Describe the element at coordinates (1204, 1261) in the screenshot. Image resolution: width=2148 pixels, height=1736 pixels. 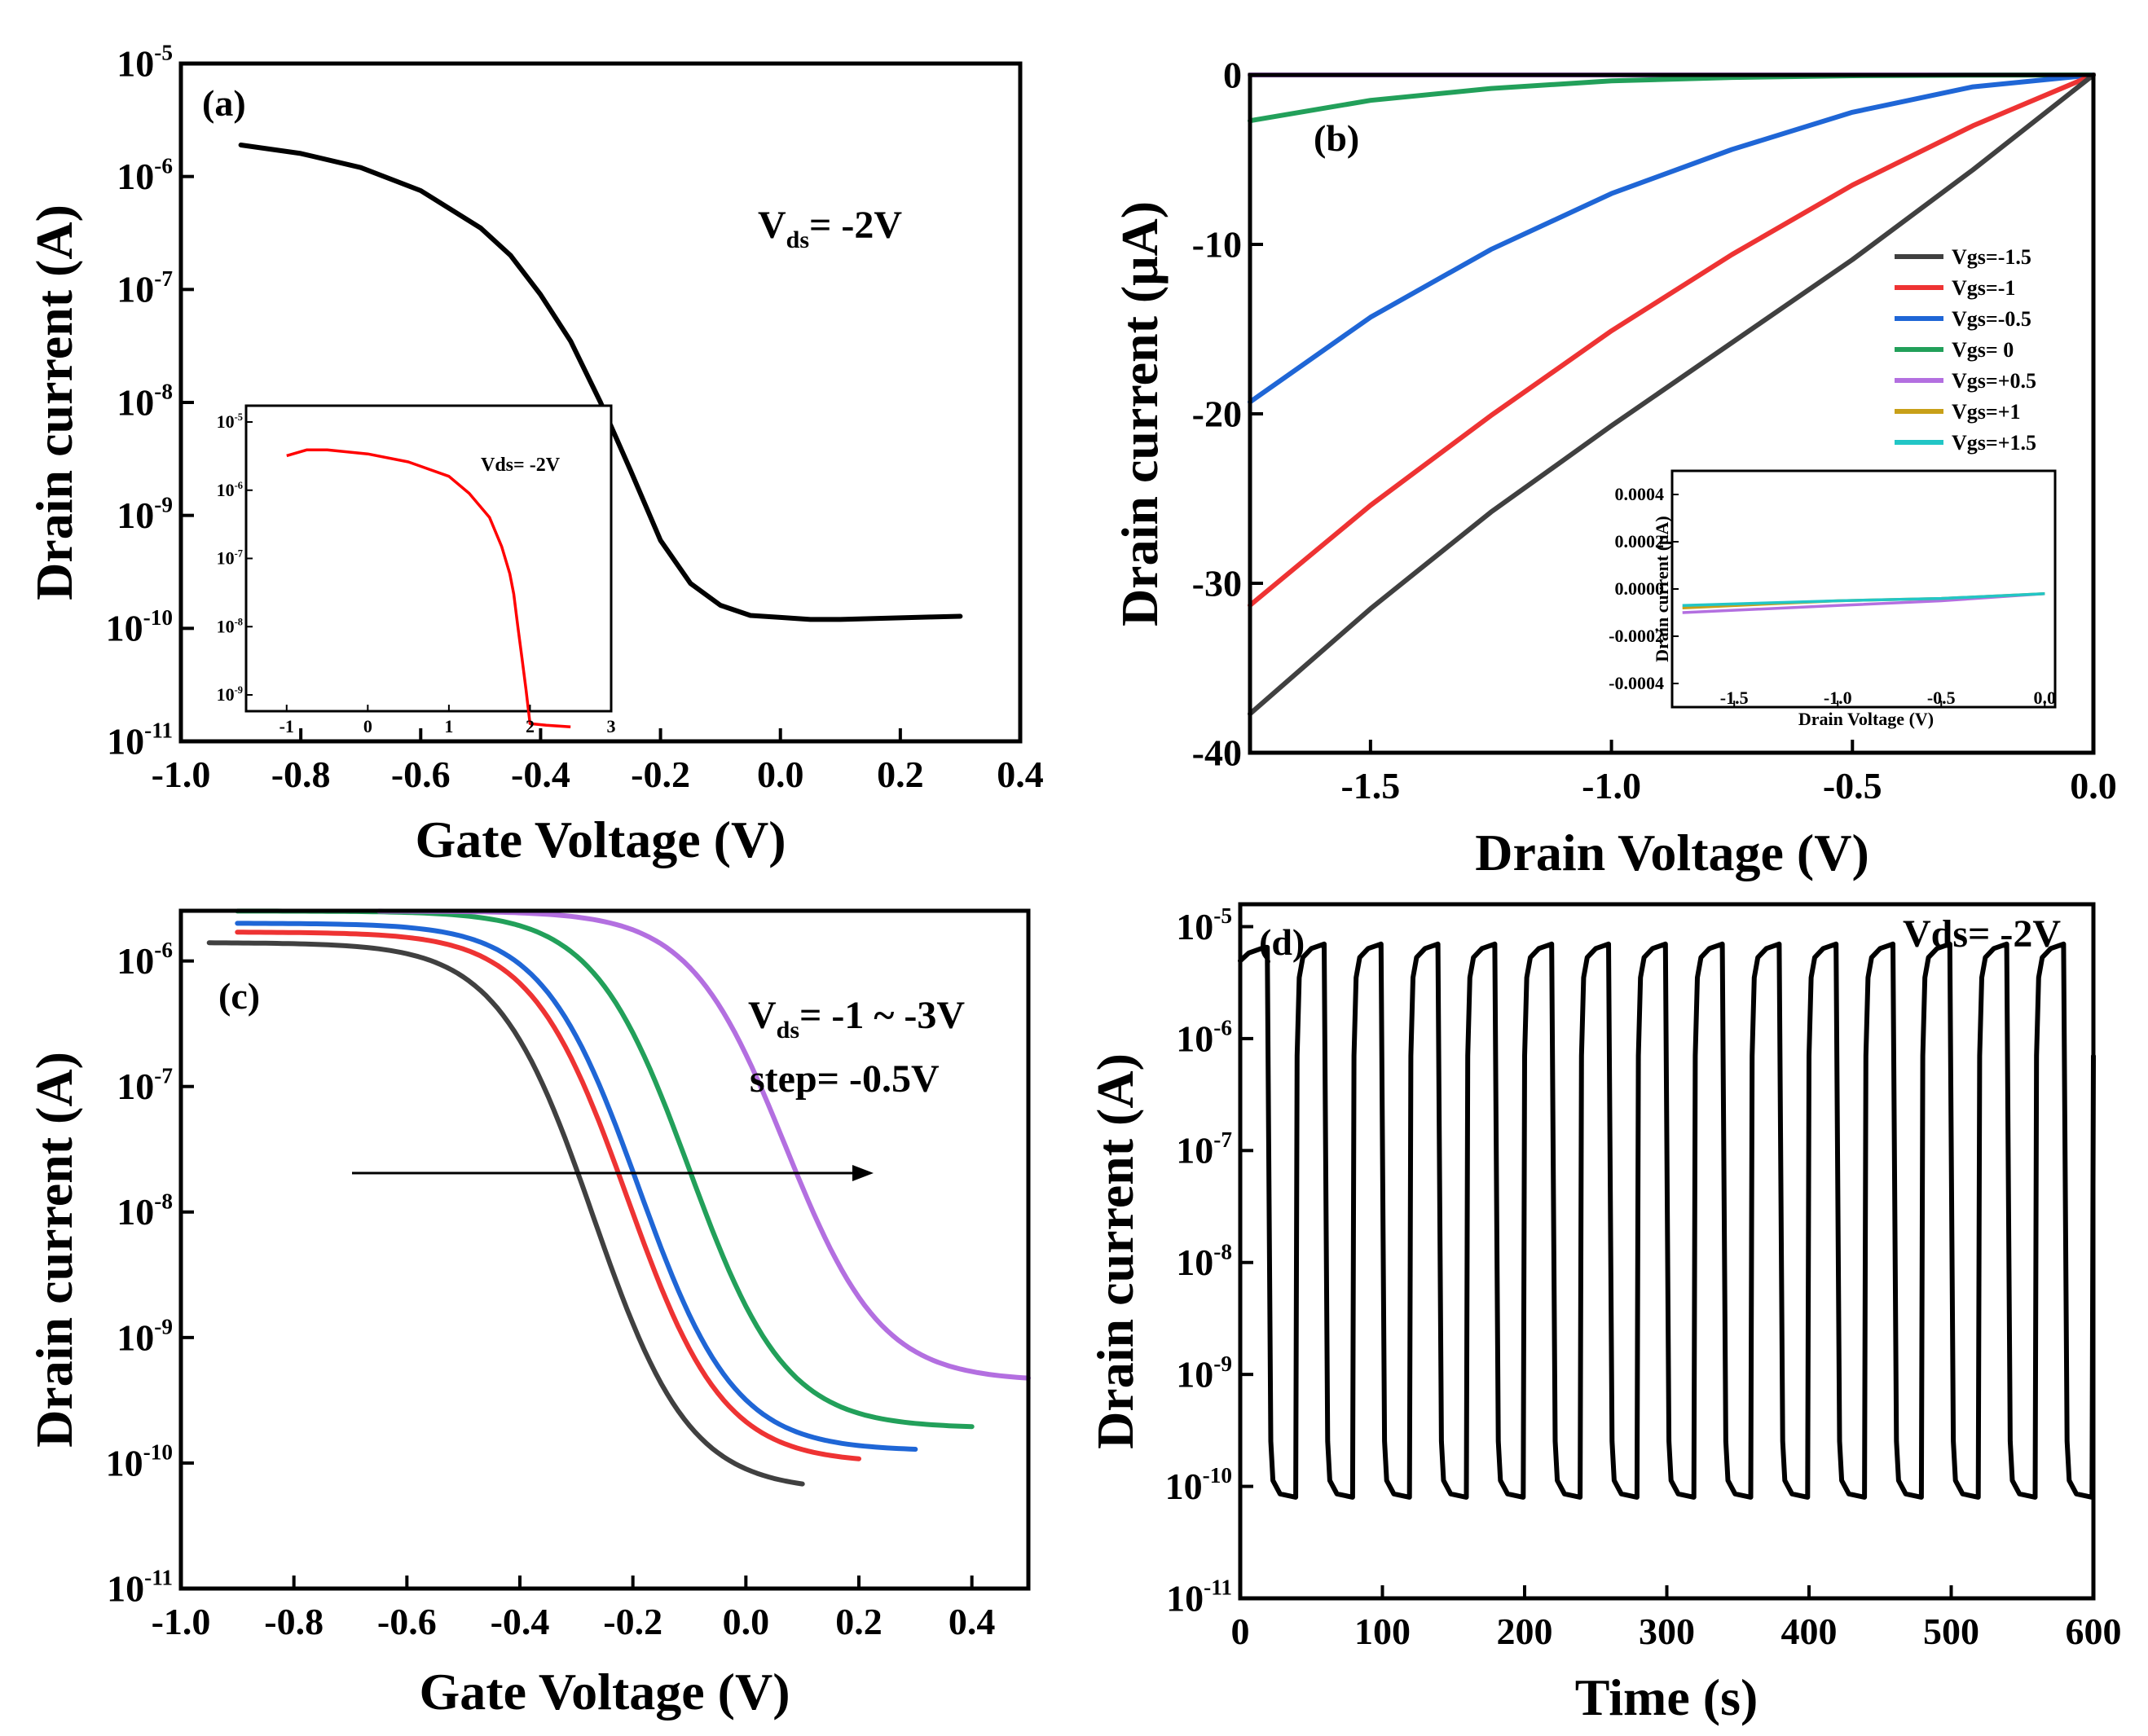
I see `d-y-tick-label: 10⁻⁸` at that location.